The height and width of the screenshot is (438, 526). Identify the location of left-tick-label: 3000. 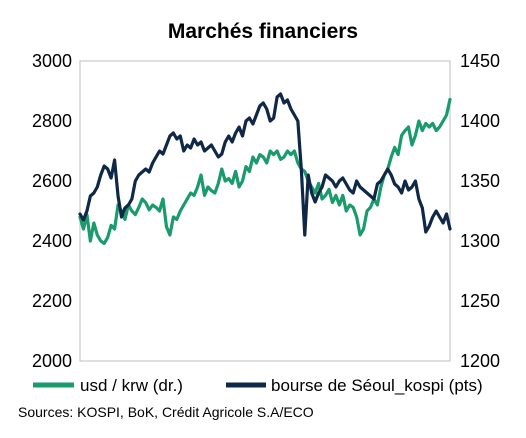
(52, 61).